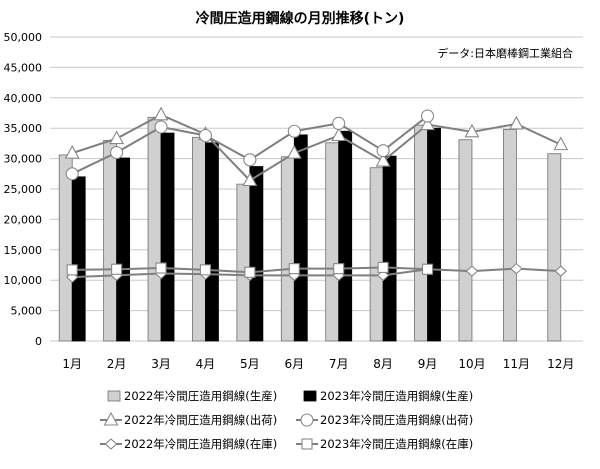 The width and height of the screenshot is (600, 469). Describe the element at coordinates (200, 444) in the screenshot. I see `legend-label: 2022年冷間圧造用鋼線(在庫)` at that location.